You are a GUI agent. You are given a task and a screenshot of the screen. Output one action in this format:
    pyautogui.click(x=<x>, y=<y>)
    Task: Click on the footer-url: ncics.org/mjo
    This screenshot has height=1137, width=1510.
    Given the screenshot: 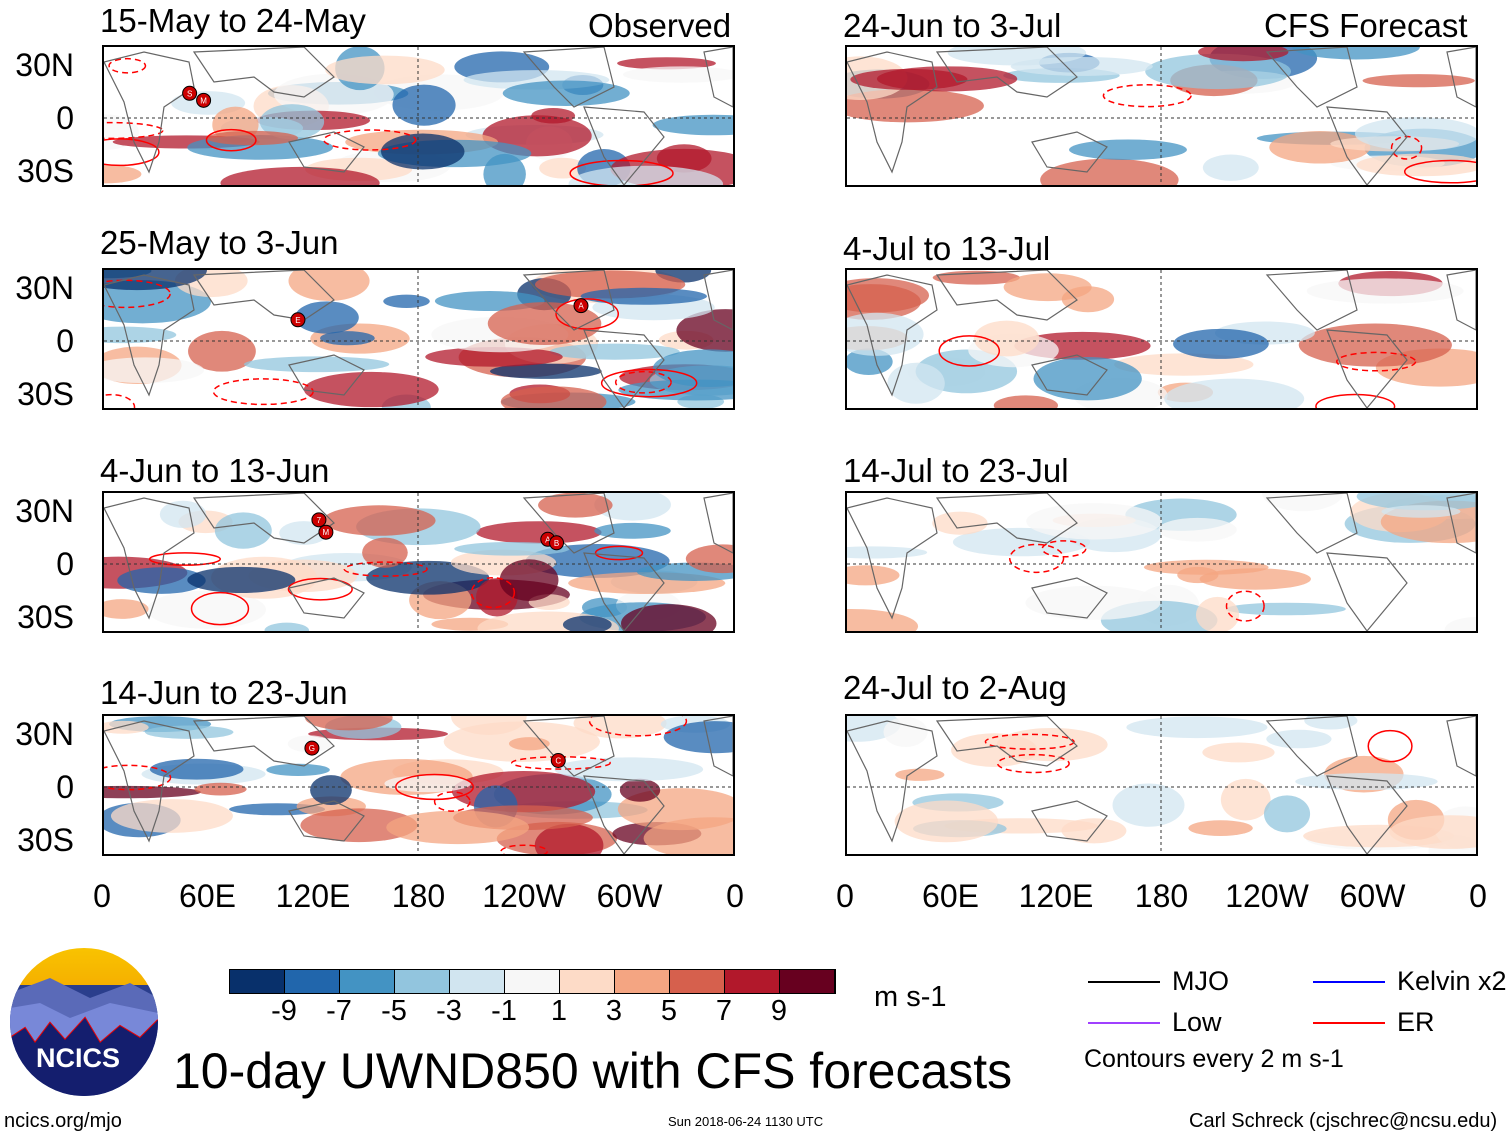 What is the action you would take?
    pyautogui.click(x=63, y=1121)
    